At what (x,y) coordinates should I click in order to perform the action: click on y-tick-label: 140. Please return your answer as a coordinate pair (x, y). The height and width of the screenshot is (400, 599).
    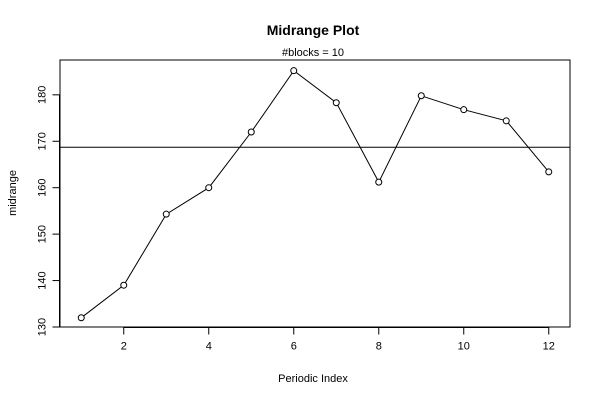
    Looking at the image, I should click on (43, 280).